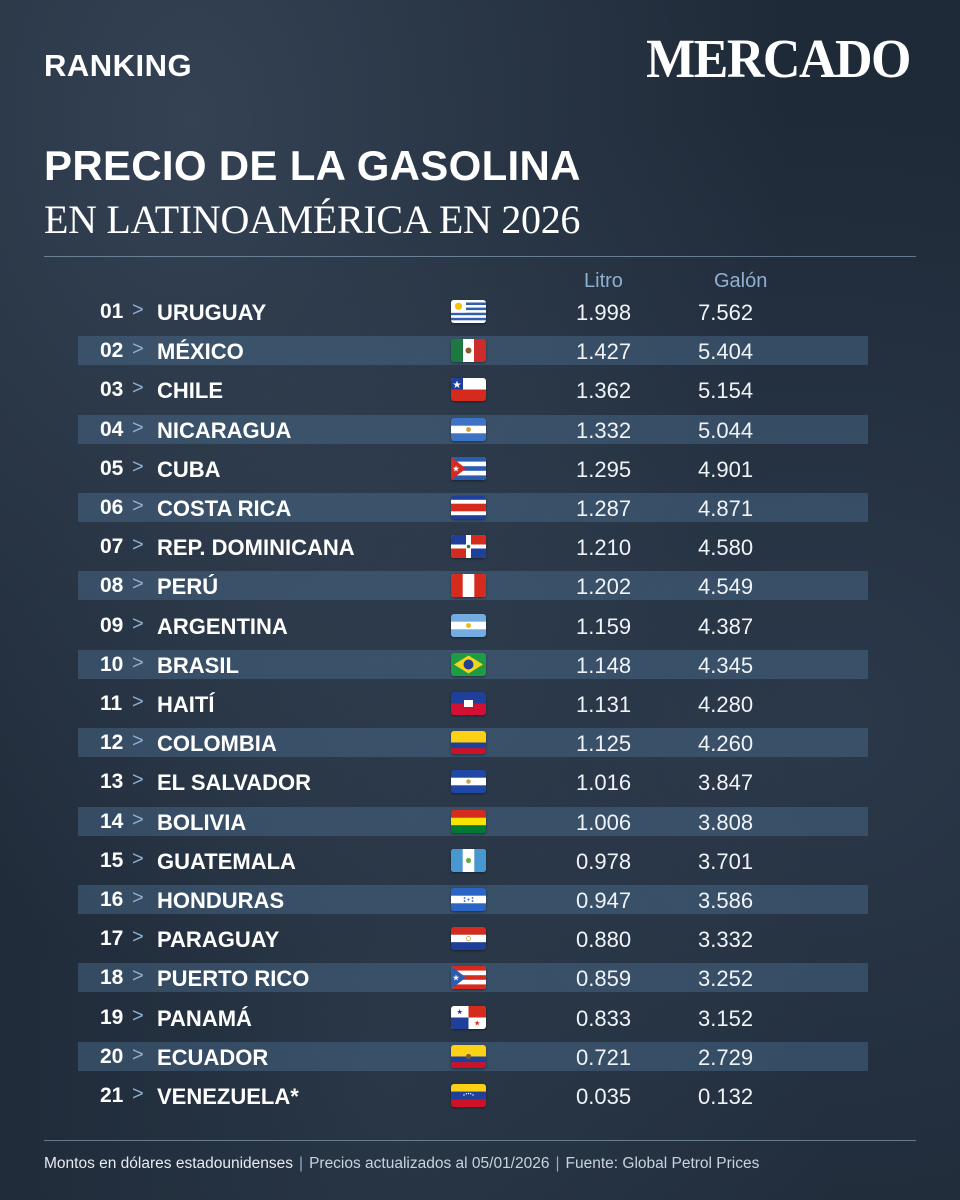 This screenshot has height=1200, width=960. What do you see at coordinates (212, 312) in the screenshot?
I see `country-name: URUGUAY` at bounding box center [212, 312].